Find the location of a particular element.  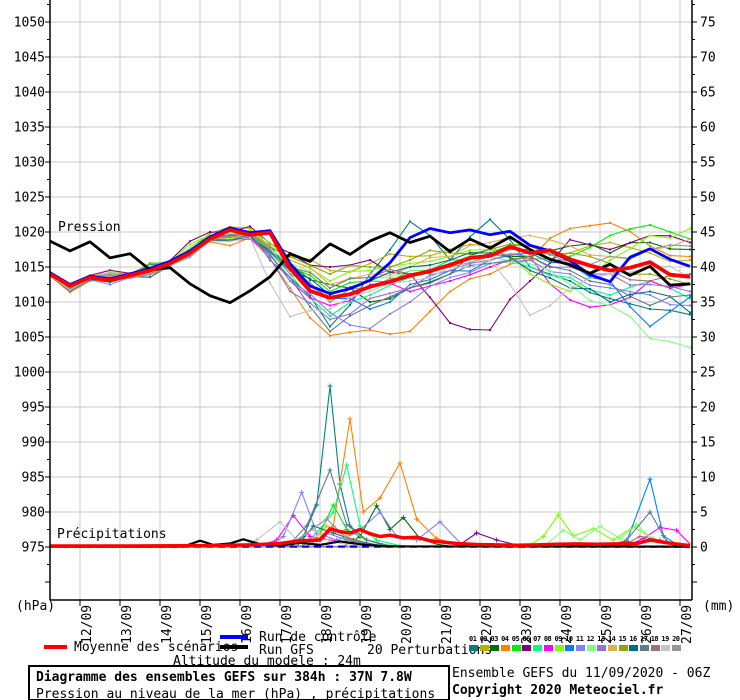

date-tick-label: 16/09 is located at coordinates (247, 624).